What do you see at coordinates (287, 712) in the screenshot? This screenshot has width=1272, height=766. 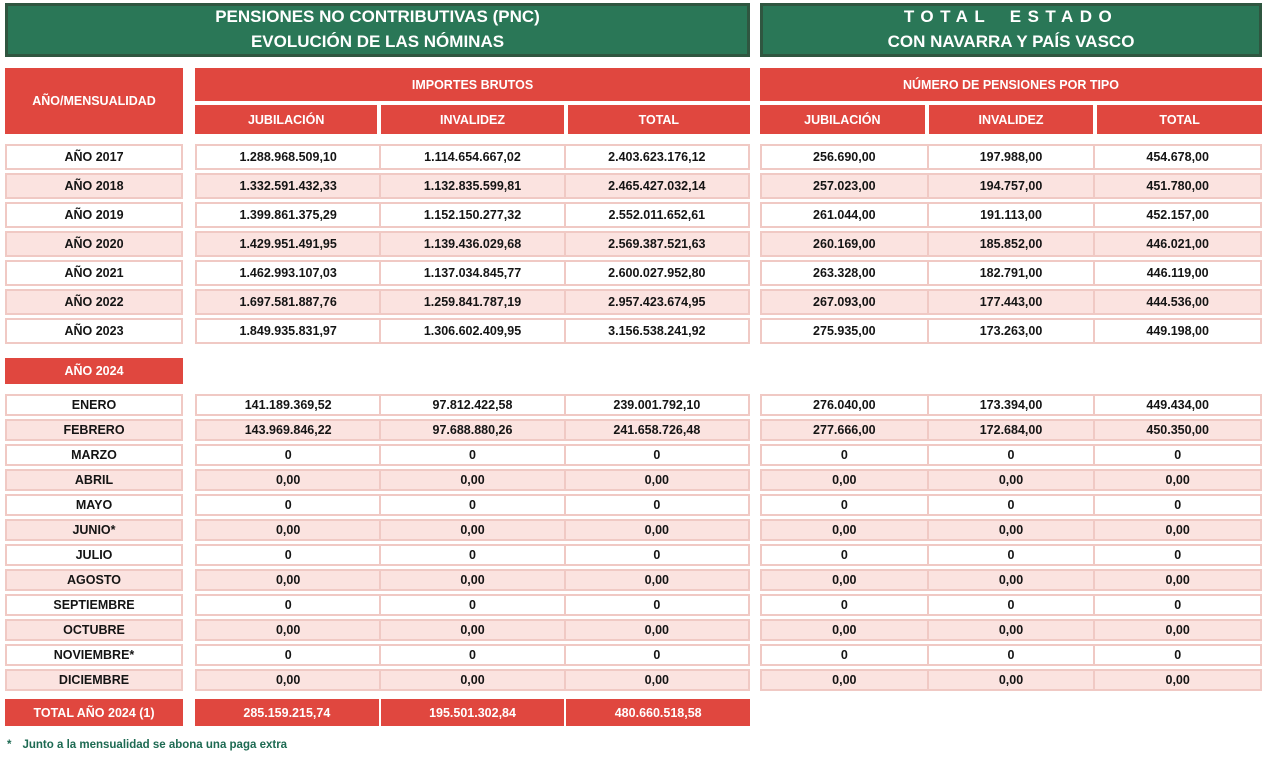 I see `total-importes-jubilacion: 285.159.215,74` at bounding box center [287, 712].